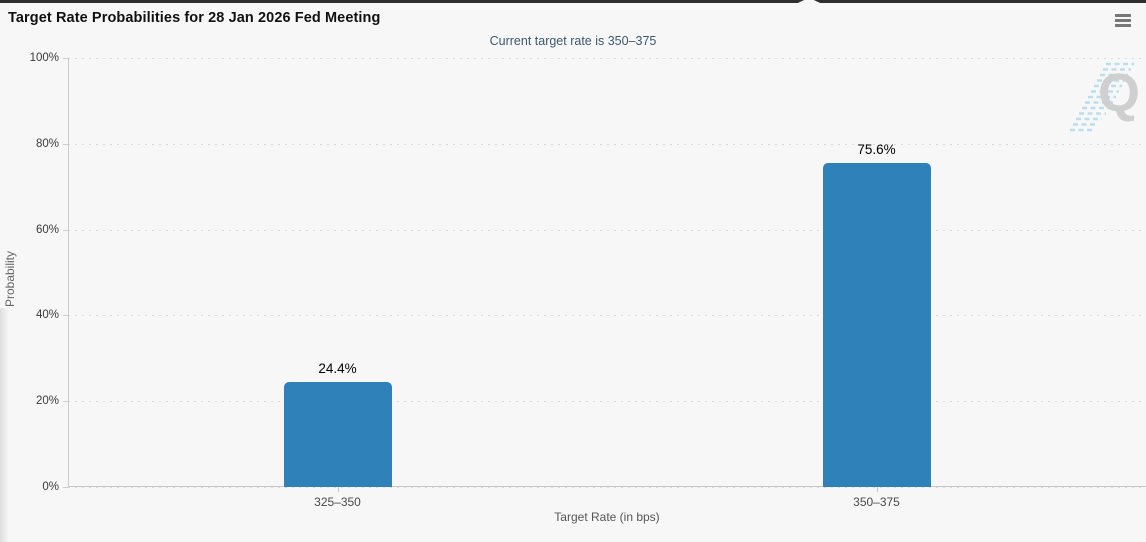 The image size is (1146, 542). What do you see at coordinates (337, 502) in the screenshot?
I see `x-category-label-325-350: 325–350` at bounding box center [337, 502].